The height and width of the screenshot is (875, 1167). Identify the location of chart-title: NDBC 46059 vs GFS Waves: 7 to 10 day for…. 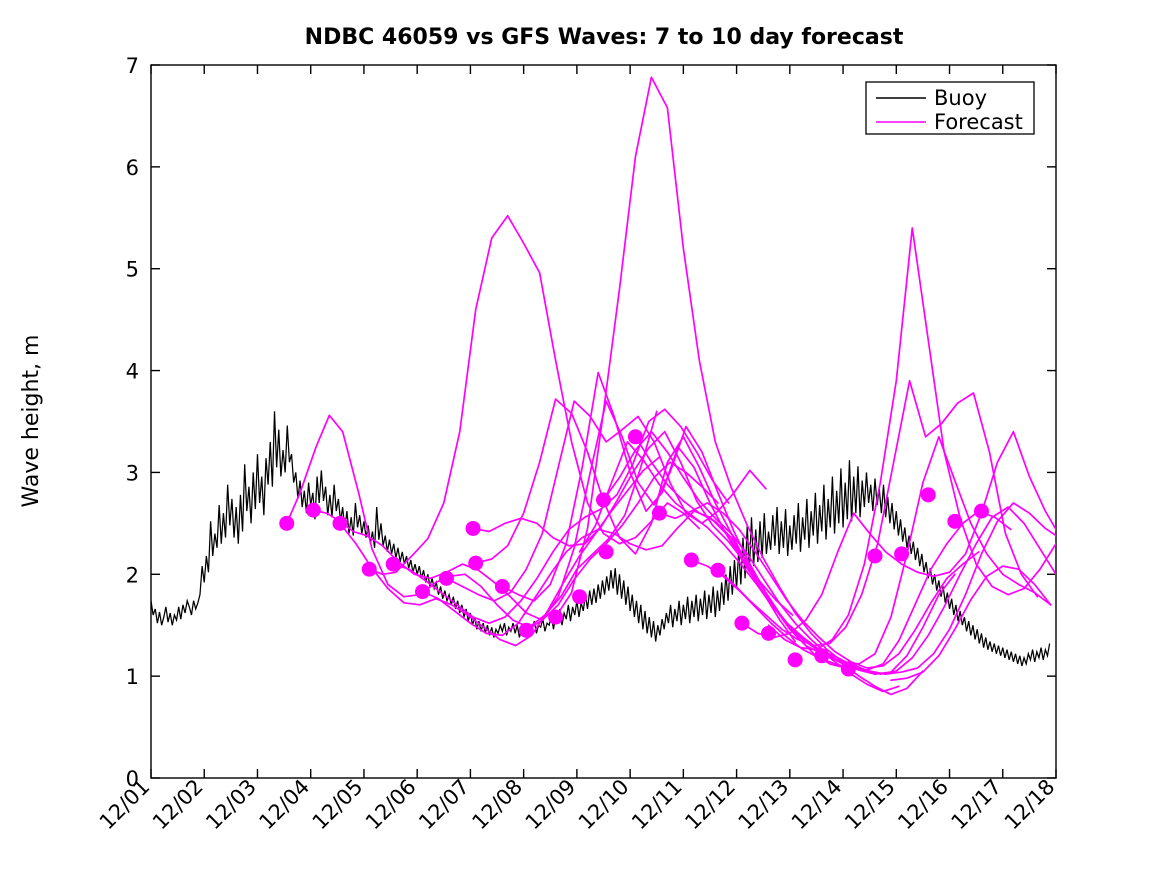
(604, 37).